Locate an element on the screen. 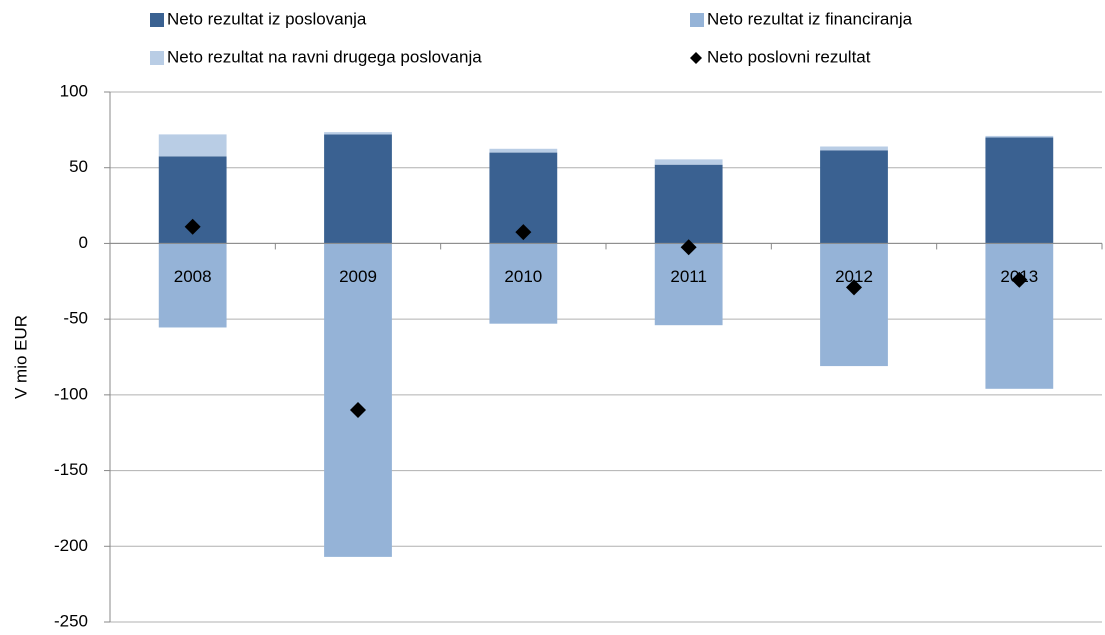 This screenshot has width=1105, height=635. y-tick-label: -150 is located at coordinates (71, 469).